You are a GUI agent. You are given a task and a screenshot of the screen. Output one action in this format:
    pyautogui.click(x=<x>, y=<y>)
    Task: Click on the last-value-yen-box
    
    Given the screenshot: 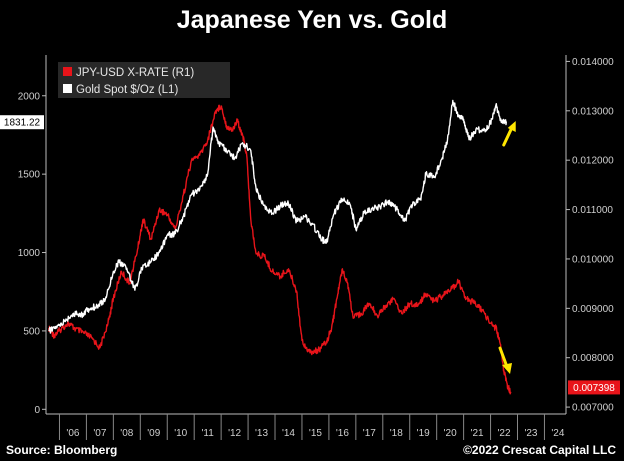 What is the action you would take?
    pyautogui.click(x=594, y=387)
    